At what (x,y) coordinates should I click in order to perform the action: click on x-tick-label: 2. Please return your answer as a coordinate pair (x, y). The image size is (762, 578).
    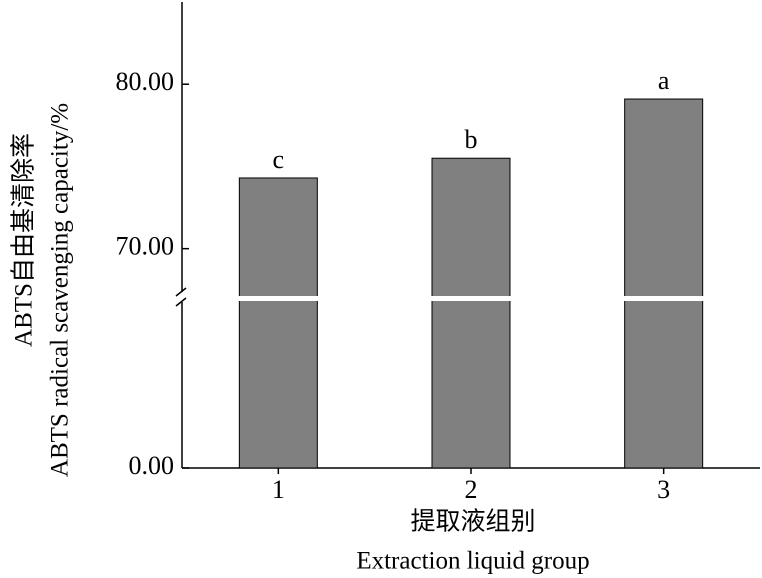
    Looking at the image, I should click on (471, 489).